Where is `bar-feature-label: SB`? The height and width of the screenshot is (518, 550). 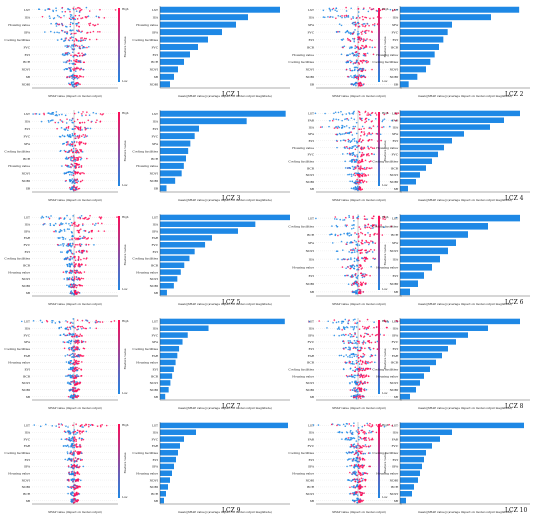
bar-feature-label: SB is located at coordinates (156, 397).